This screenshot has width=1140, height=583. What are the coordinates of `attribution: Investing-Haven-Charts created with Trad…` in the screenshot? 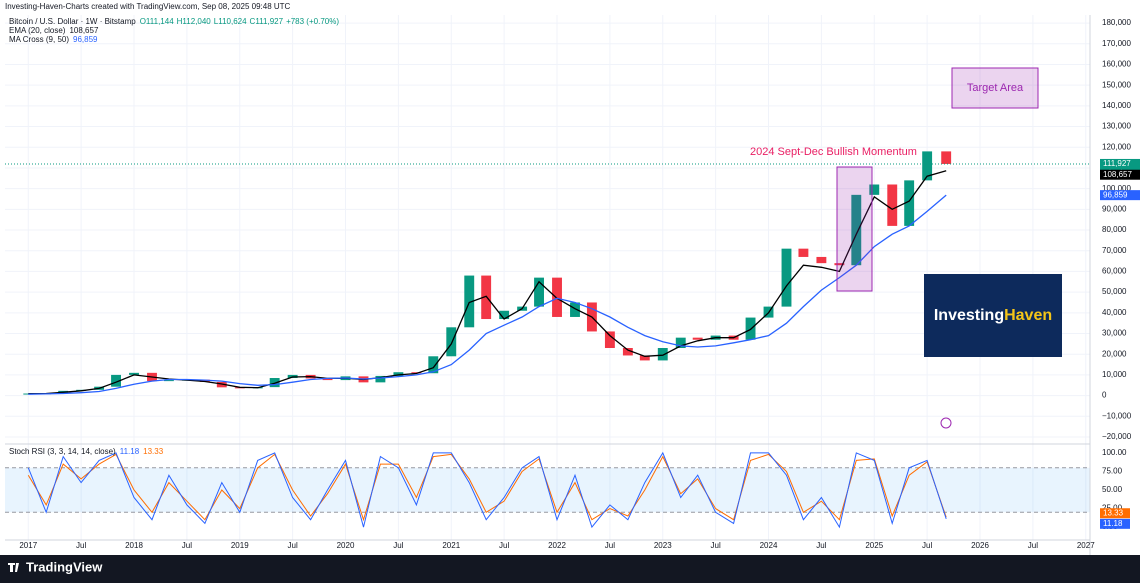 It's located at (148, 6).